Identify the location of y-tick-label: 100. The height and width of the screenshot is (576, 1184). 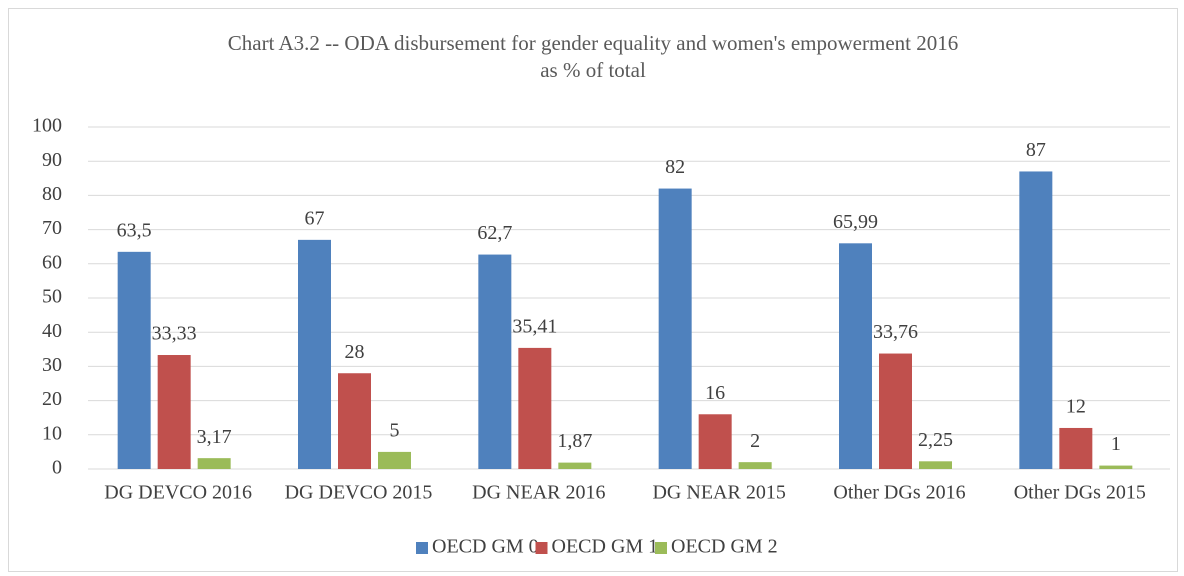
(47, 126).